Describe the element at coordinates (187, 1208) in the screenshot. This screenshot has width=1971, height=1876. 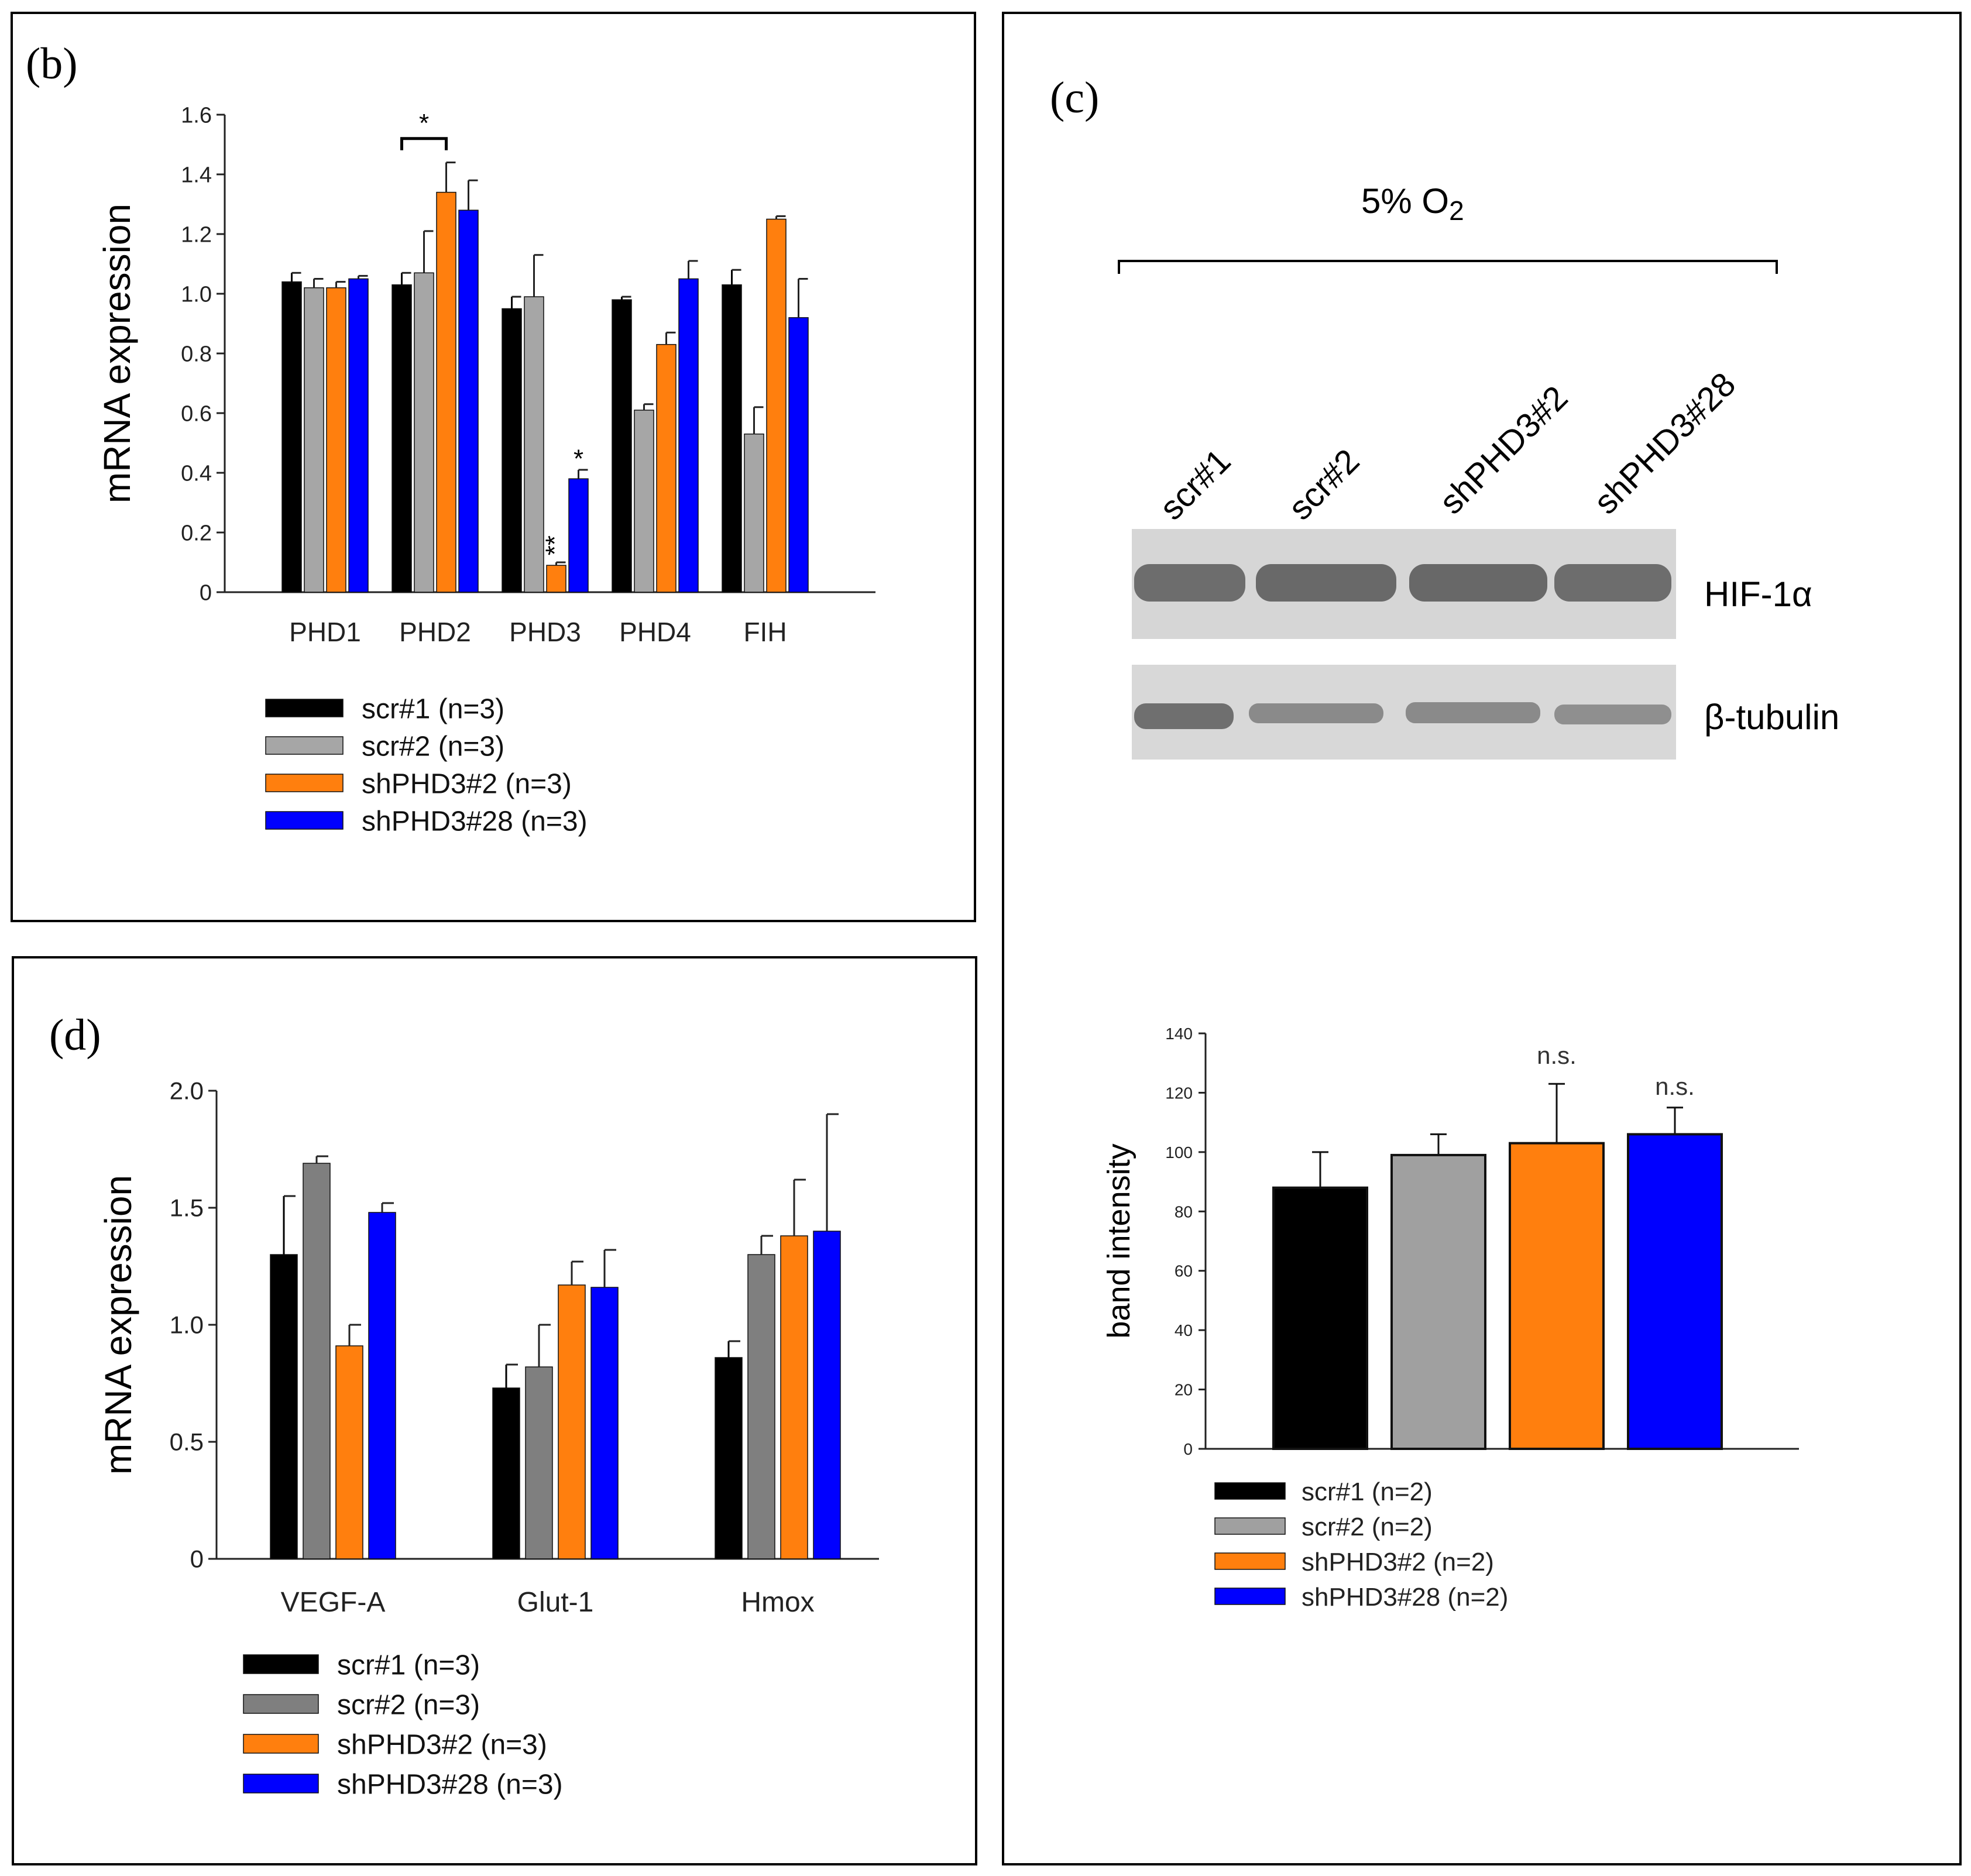
I see `y-tick-label-d-3: 1.5` at that location.